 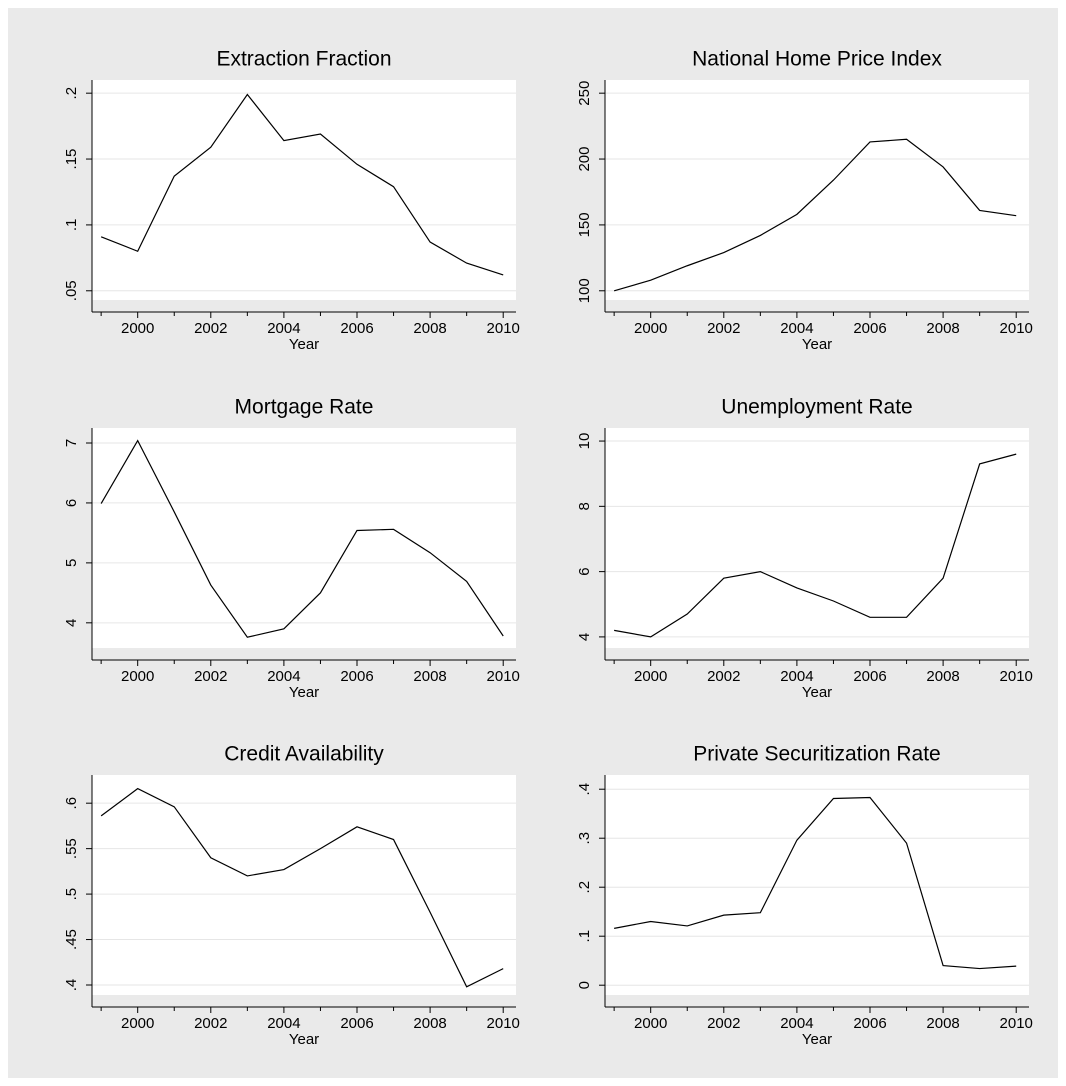 What do you see at coordinates (584, 93) in the screenshot?
I see `y-tick-label: 250` at bounding box center [584, 93].